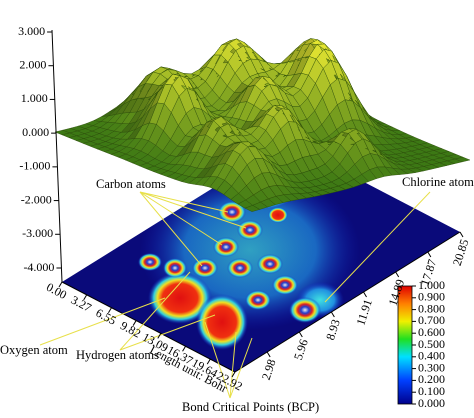 Image resolution: width=474 pixels, height=418 pixels. I want to click on colorbar-tick-label: 0.400, so click(431, 356).